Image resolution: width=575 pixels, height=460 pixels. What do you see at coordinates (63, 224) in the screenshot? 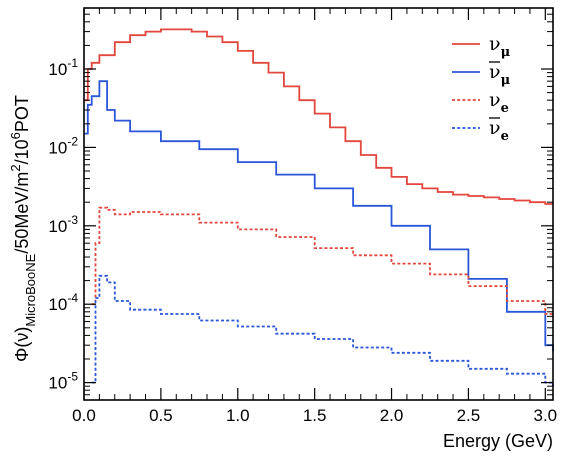
I see `y-tick-label: 10⁻³` at bounding box center [63, 224].